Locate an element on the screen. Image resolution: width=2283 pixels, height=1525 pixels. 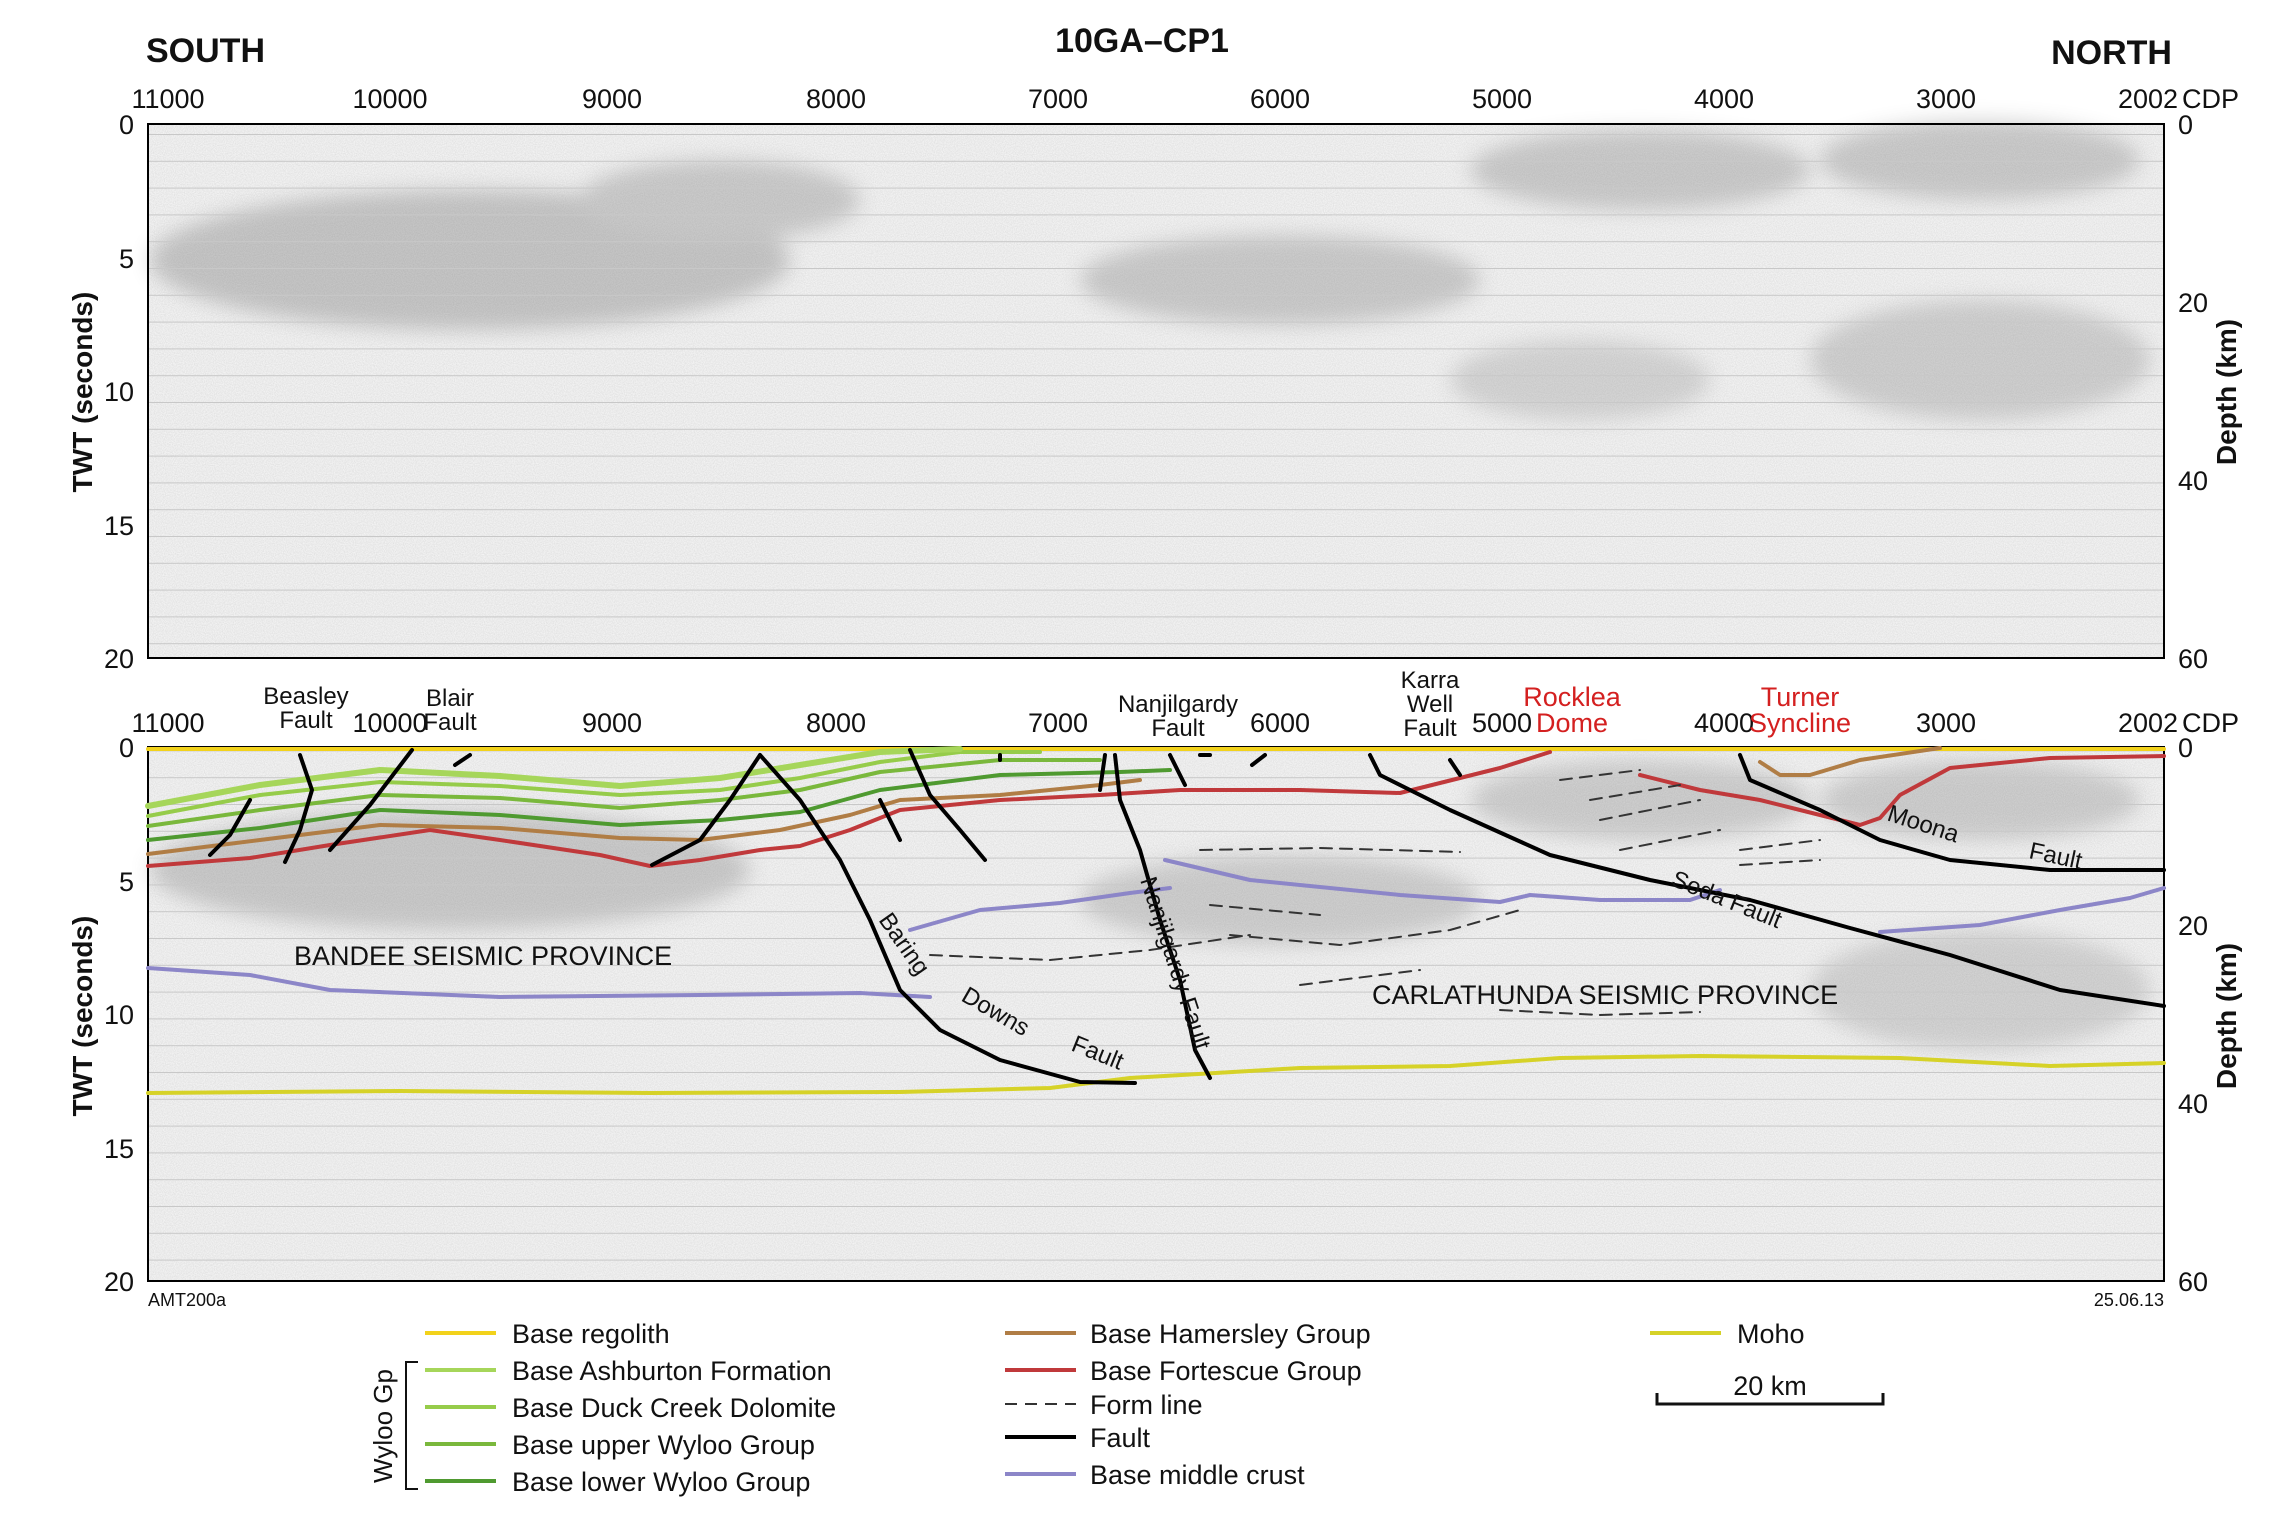
blair-fault-label-2: Fault is located at coordinates (450, 722).